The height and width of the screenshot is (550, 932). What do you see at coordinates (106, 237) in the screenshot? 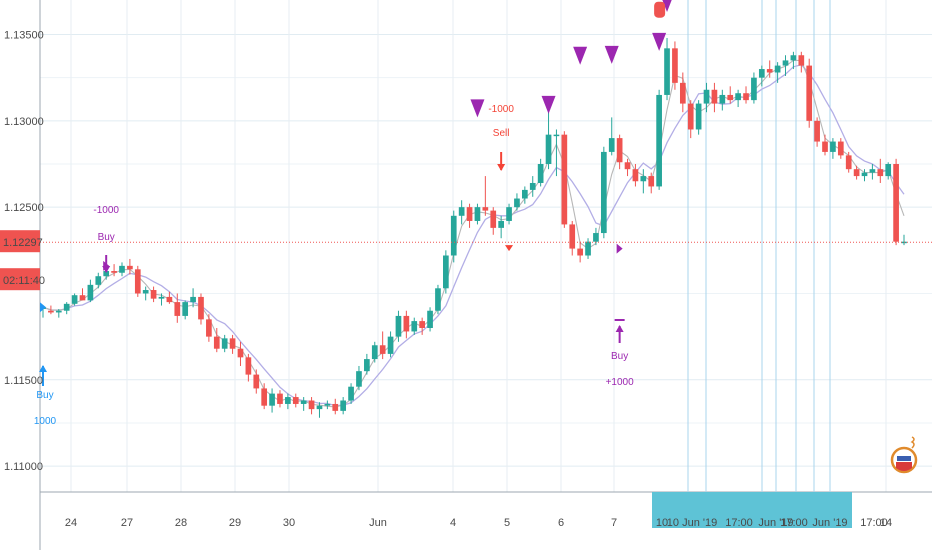
I see `annotation-signal-label: Buy` at bounding box center [106, 237].